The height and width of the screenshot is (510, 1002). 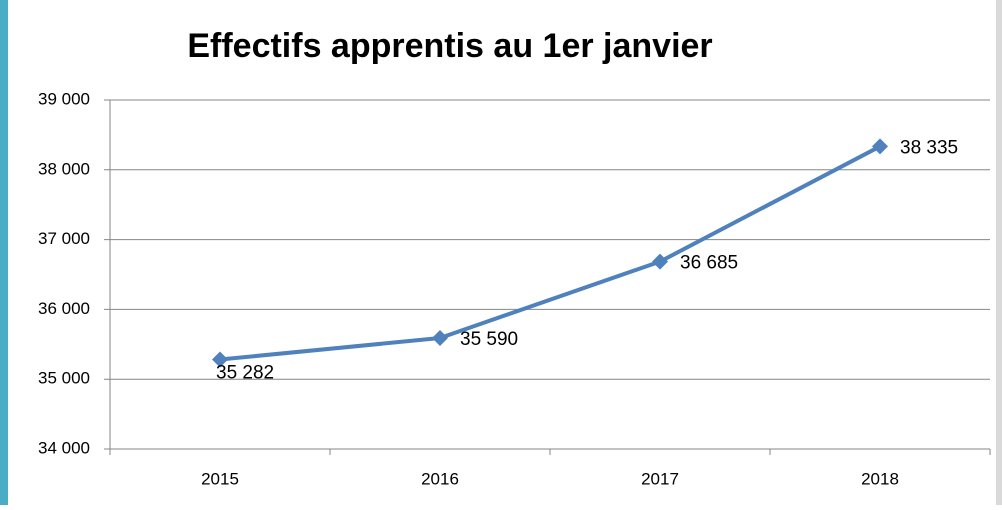 What do you see at coordinates (880, 478) in the screenshot?
I see `x-tick-label: 2018` at bounding box center [880, 478].